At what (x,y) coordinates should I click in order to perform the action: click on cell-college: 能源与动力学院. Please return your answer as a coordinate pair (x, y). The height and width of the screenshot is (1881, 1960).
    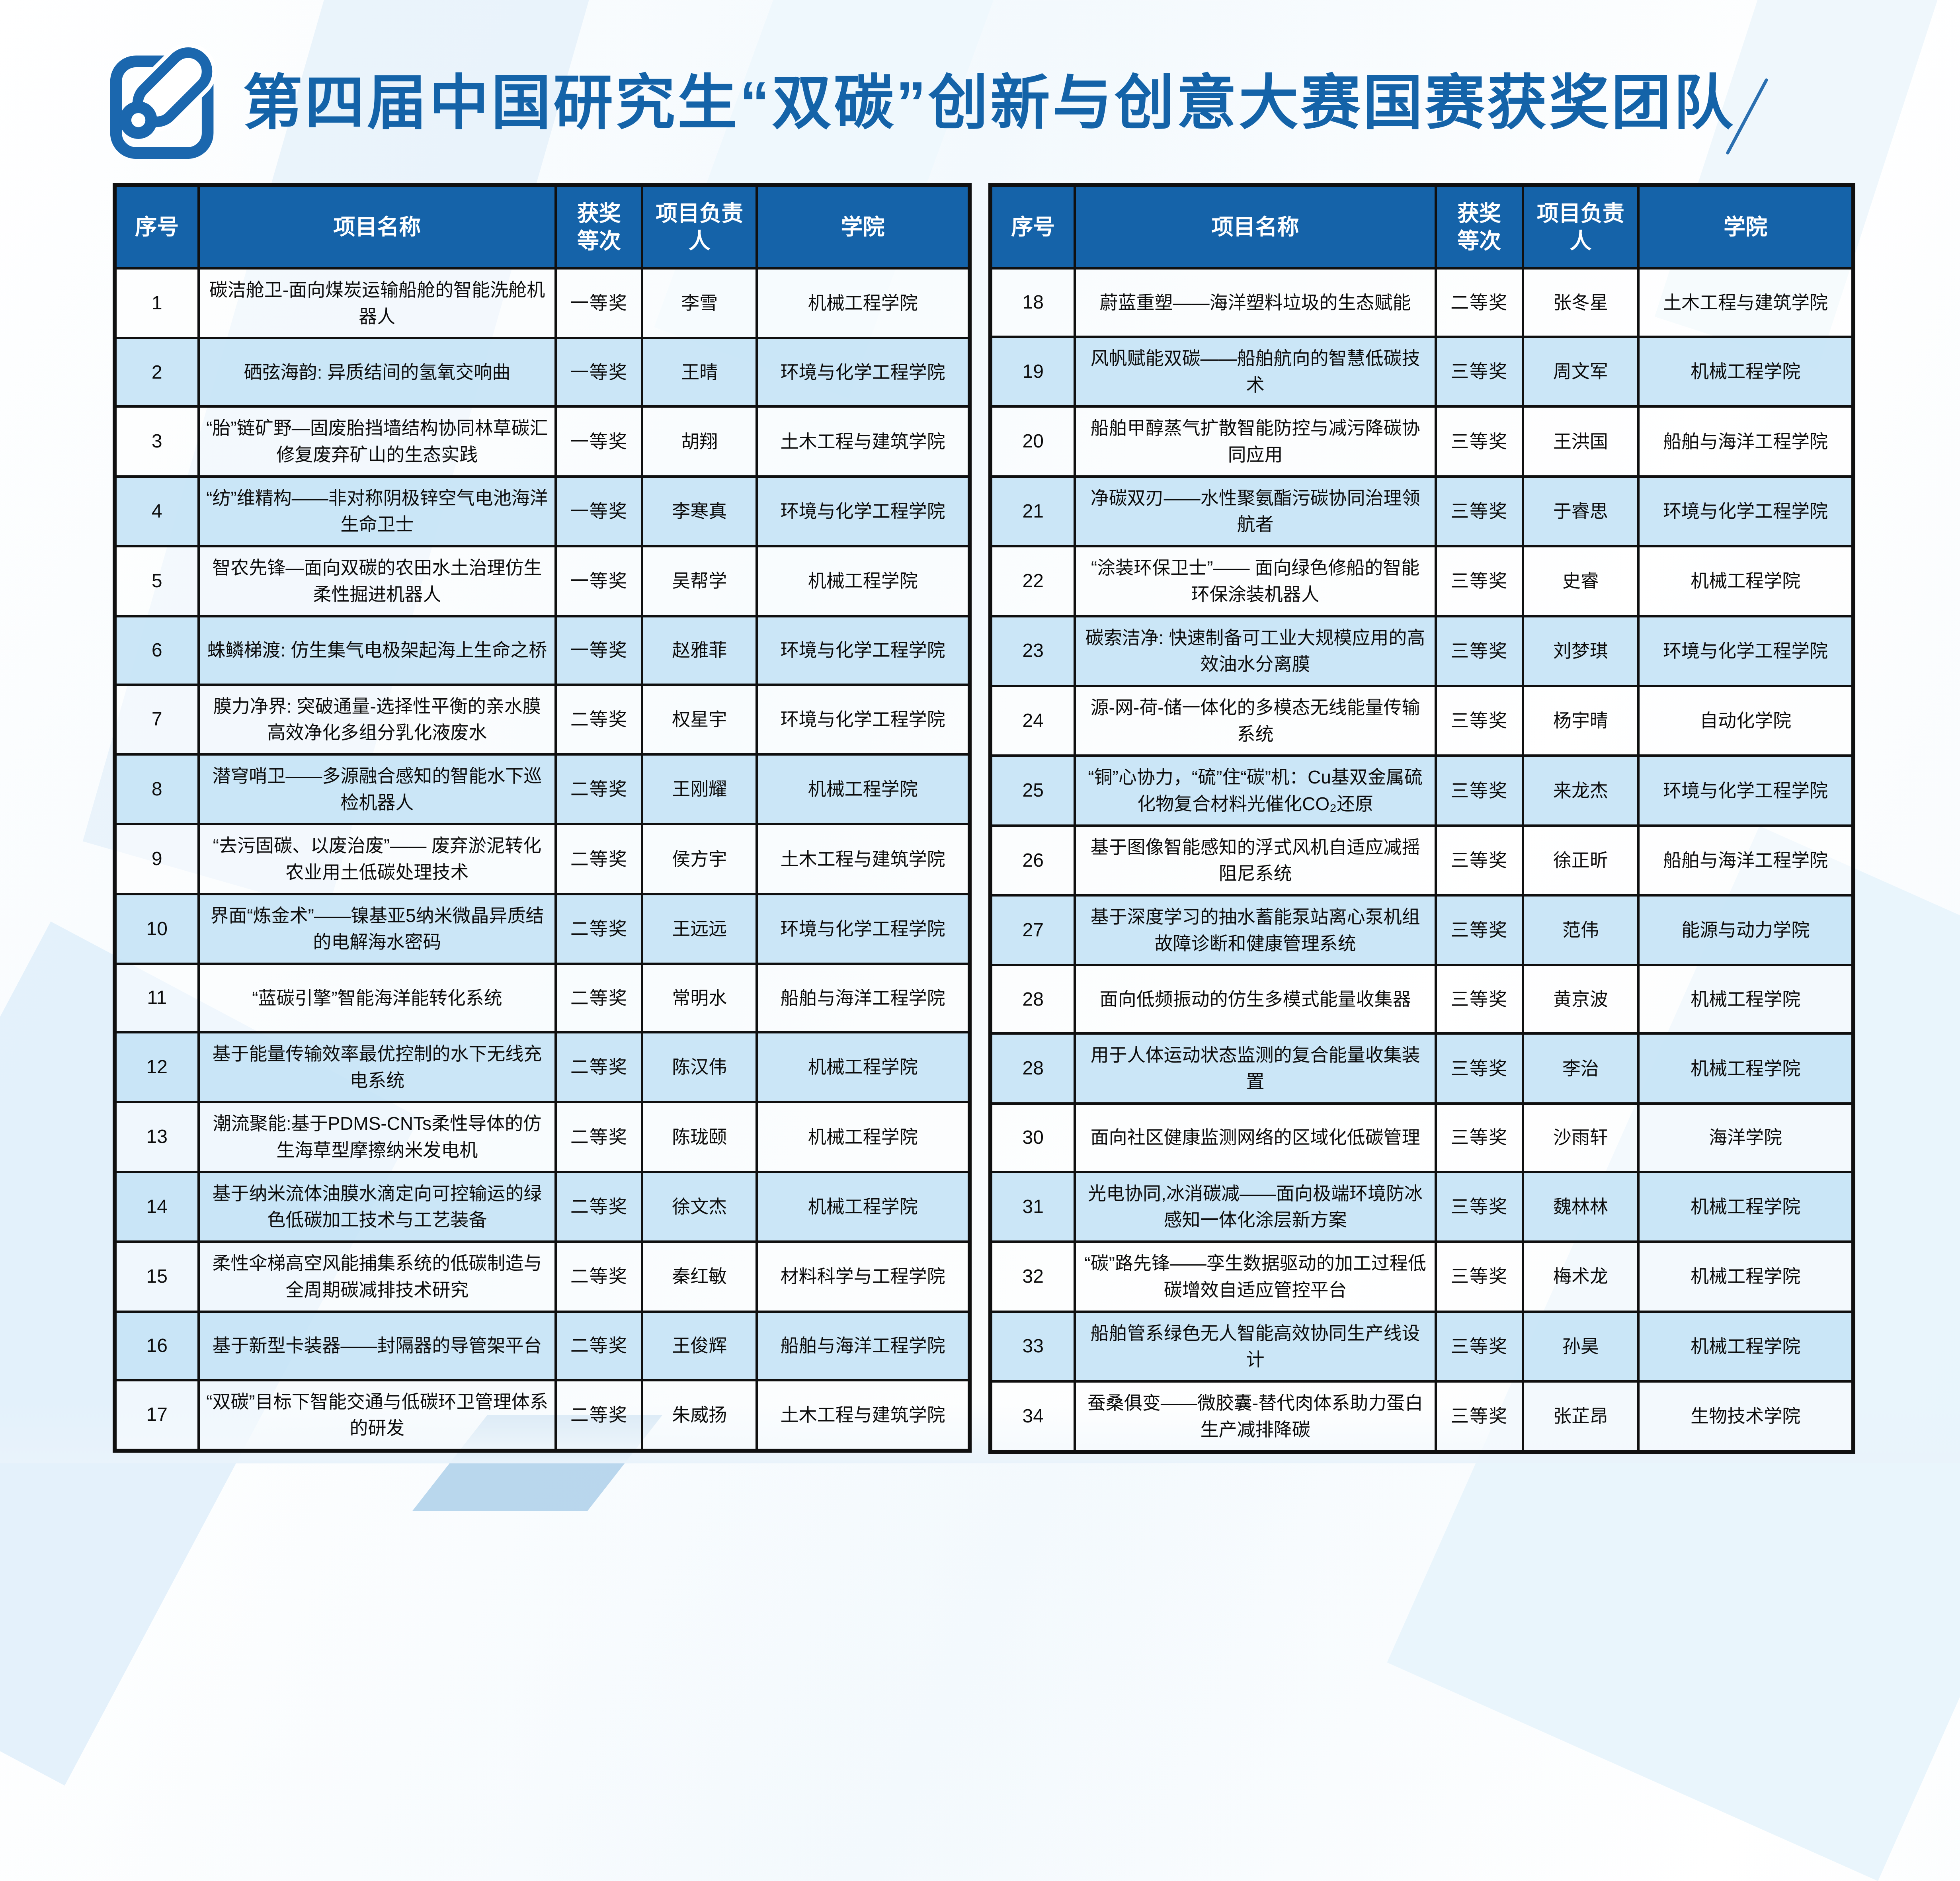
    Looking at the image, I should click on (1746, 930).